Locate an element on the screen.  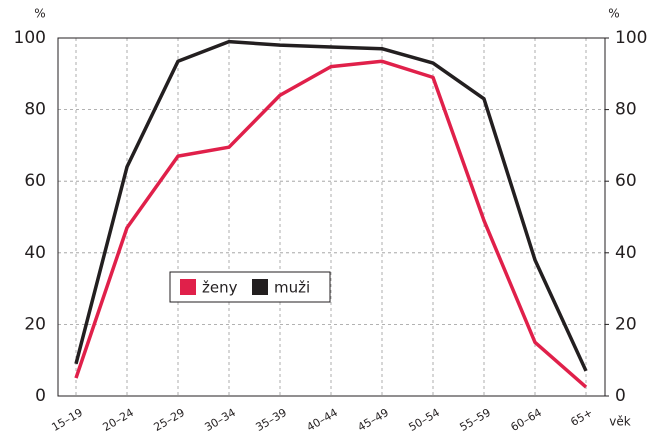
y-tick-label: 20 is located at coordinates (35, 324).